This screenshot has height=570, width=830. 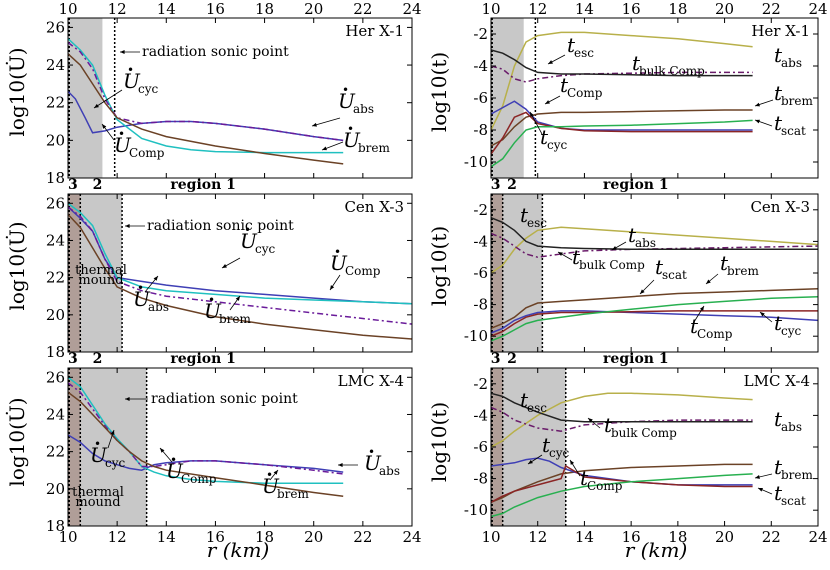 I want to click on panel-right-1-title: Cen X-3, so click(x=780, y=207).